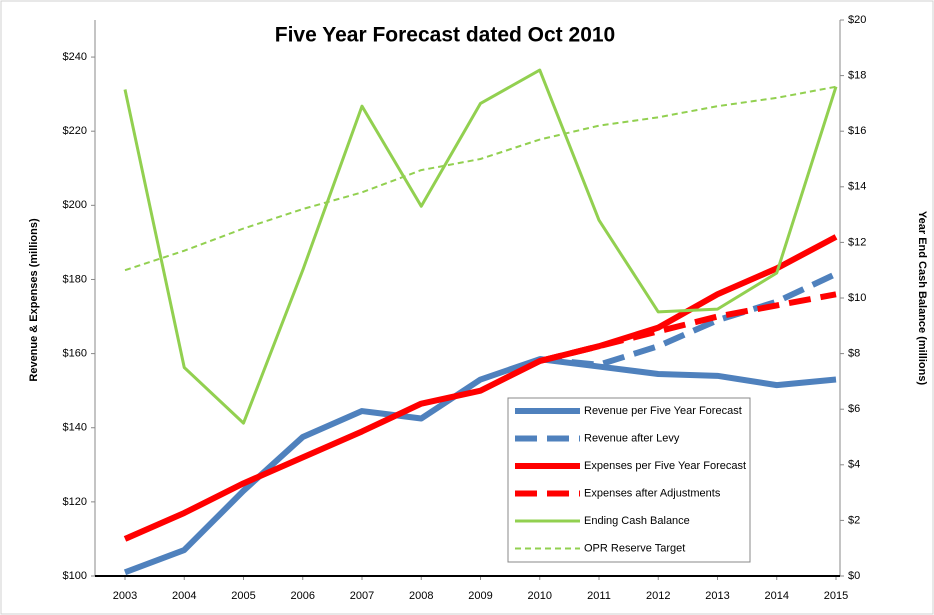  I want to click on y2-tick-label: $16, so click(857, 131).